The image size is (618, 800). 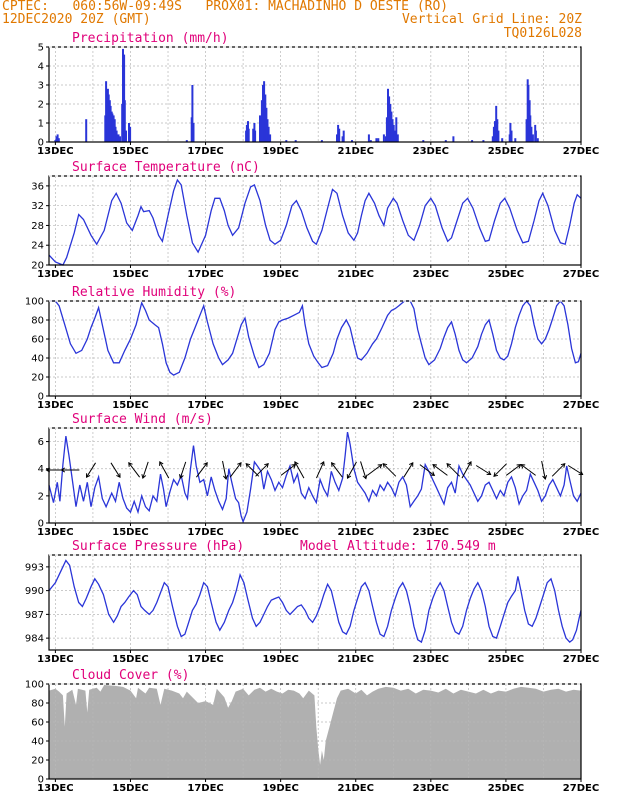 I want to click on model-altitude-label: Model Altitude: 170.549 m, so click(x=398, y=546).